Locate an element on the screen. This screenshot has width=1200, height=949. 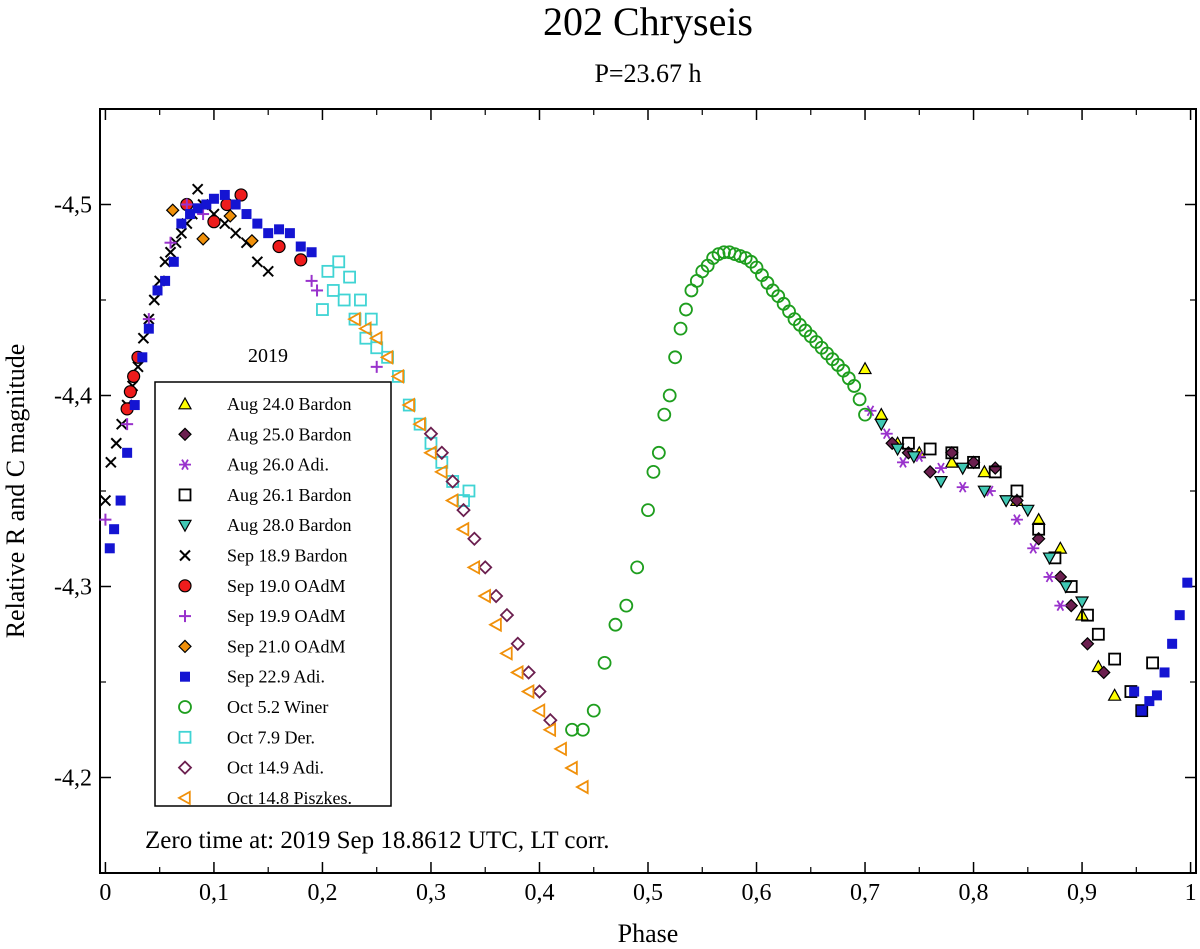
chart-title: 202 Chryseis is located at coordinates (648, 22).